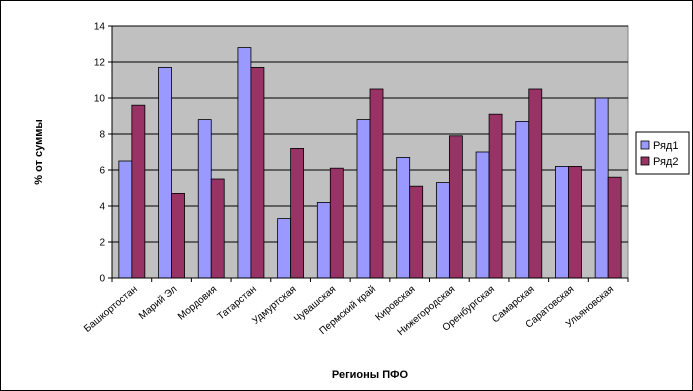 This screenshot has width=693, height=391. Describe the element at coordinates (665, 146) in the screenshot. I see `legend-label: Ряд1` at that location.